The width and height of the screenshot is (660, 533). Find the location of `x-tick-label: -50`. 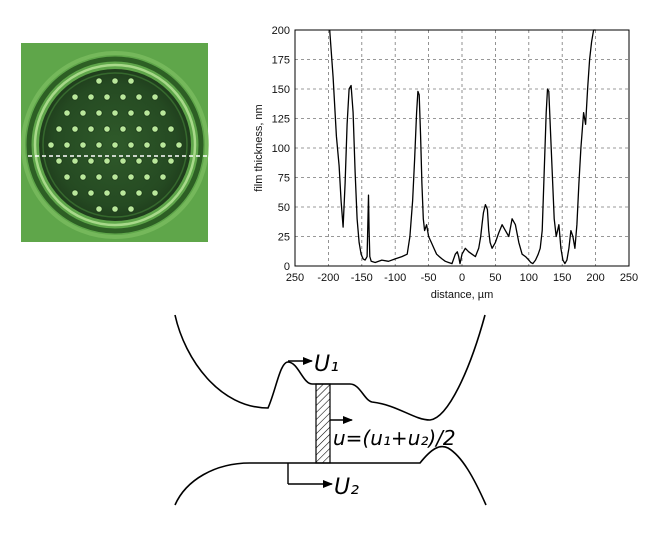

x-tick-label: -50 is located at coordinates (429, 278).